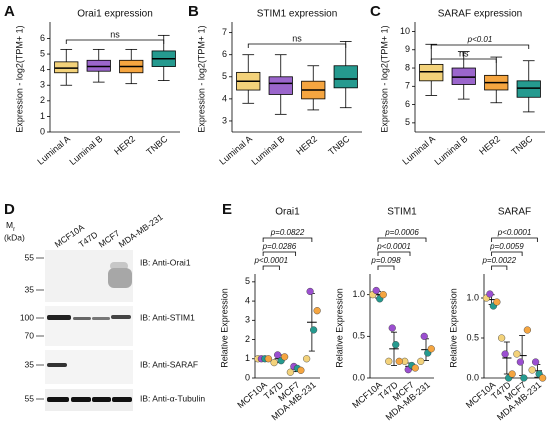 This screenshot has height=424, width=550. What do you see at coordinates (165, 262) in the screenshot?
I see `ib-label: IB: Anti-Orai1` at bounding box center [165, 262].